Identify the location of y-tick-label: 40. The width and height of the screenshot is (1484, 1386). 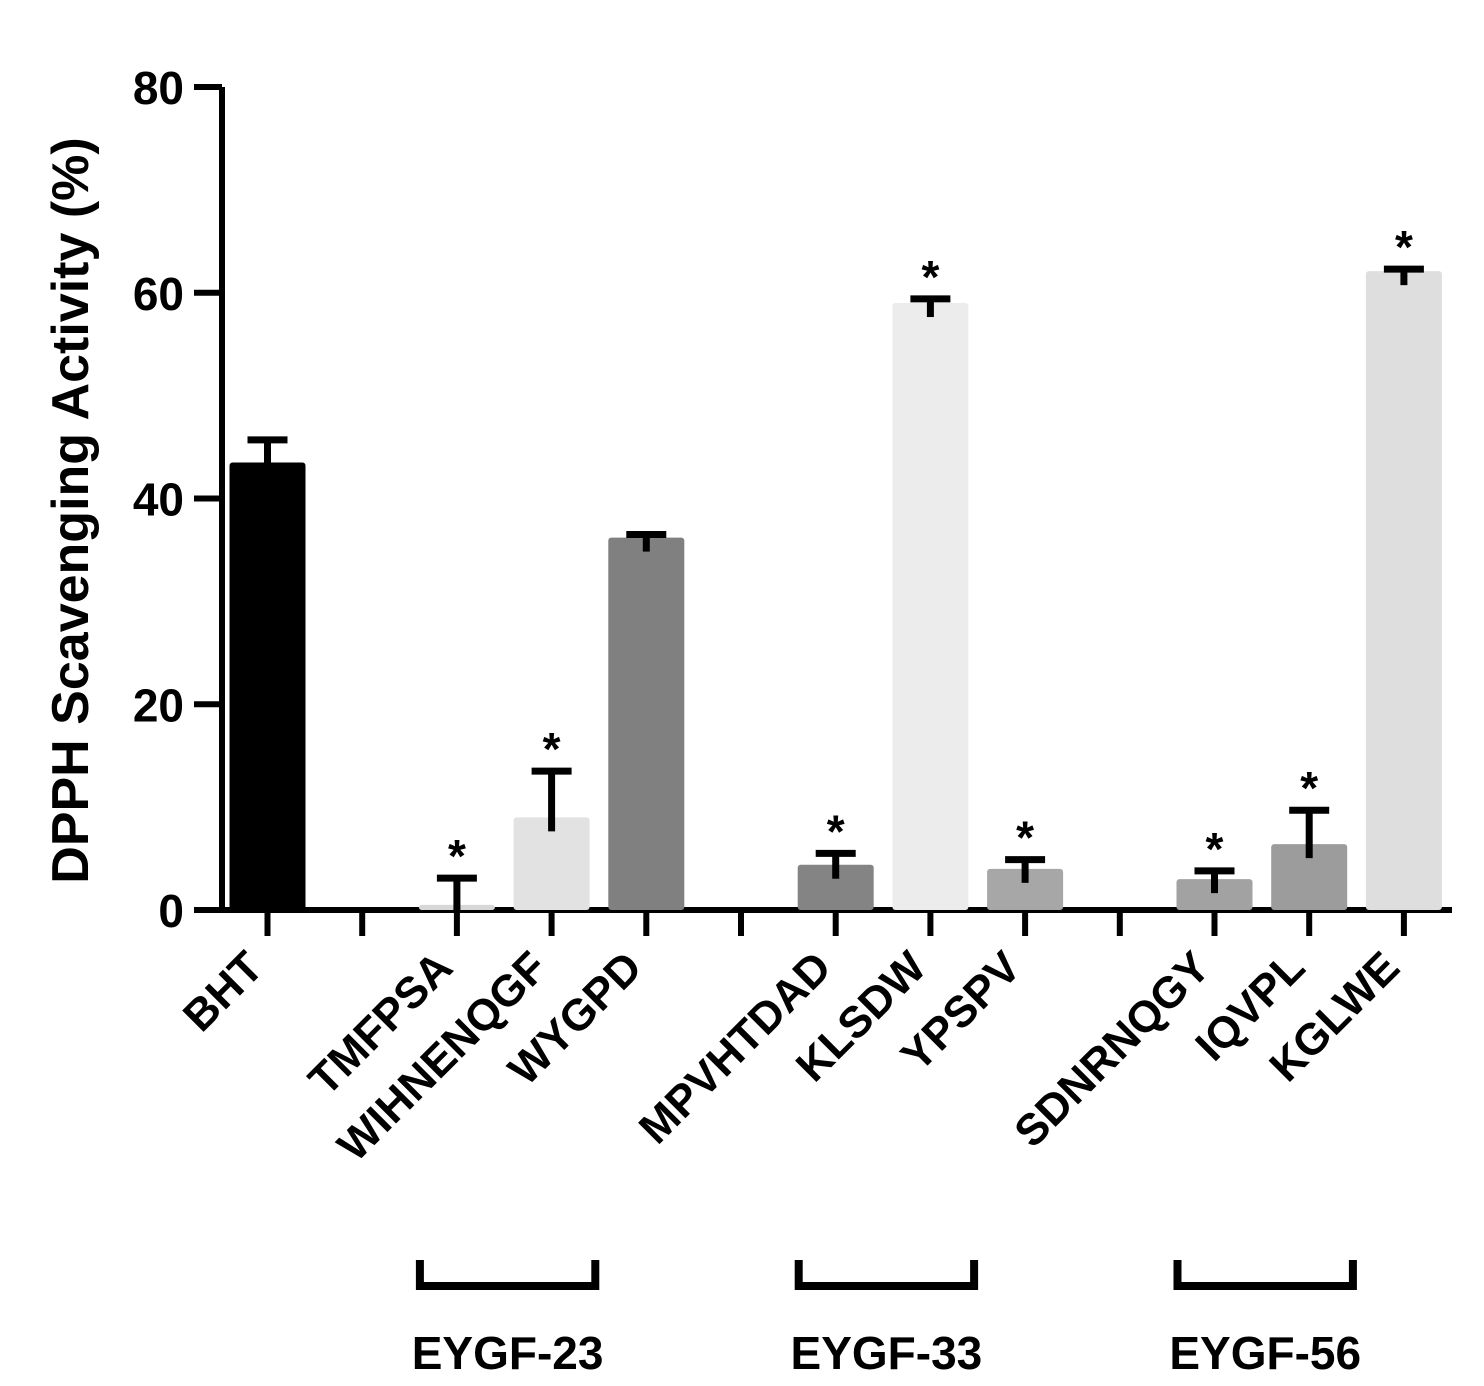
(158, 500).